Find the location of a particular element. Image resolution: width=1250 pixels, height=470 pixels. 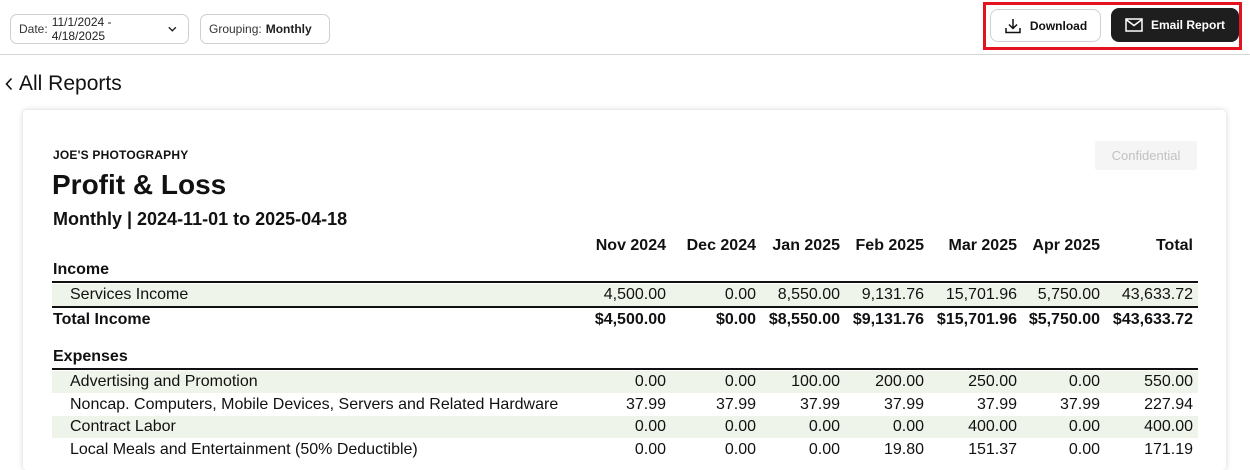

cell-value: 5,750.00 is located at coordinates (1068, 294).